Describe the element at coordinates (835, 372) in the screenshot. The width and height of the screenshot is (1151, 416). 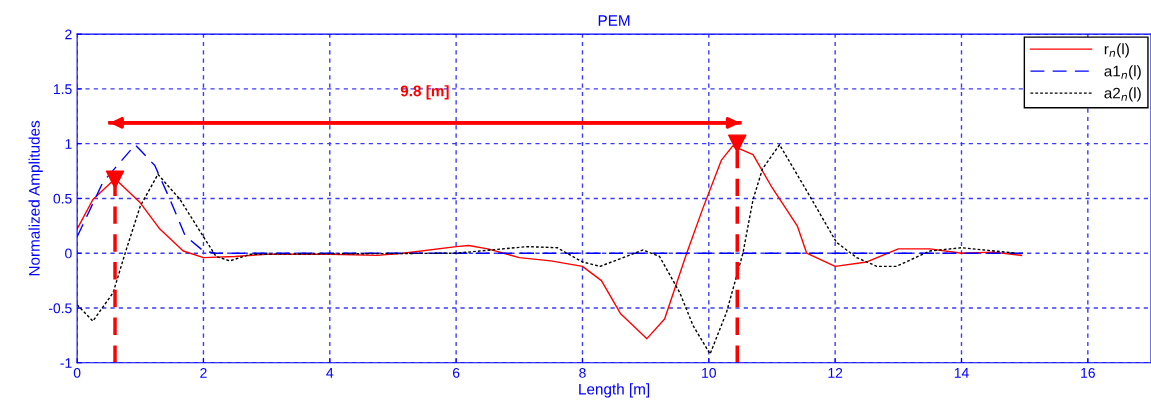
I see `x-tick-label: 12` at that location.